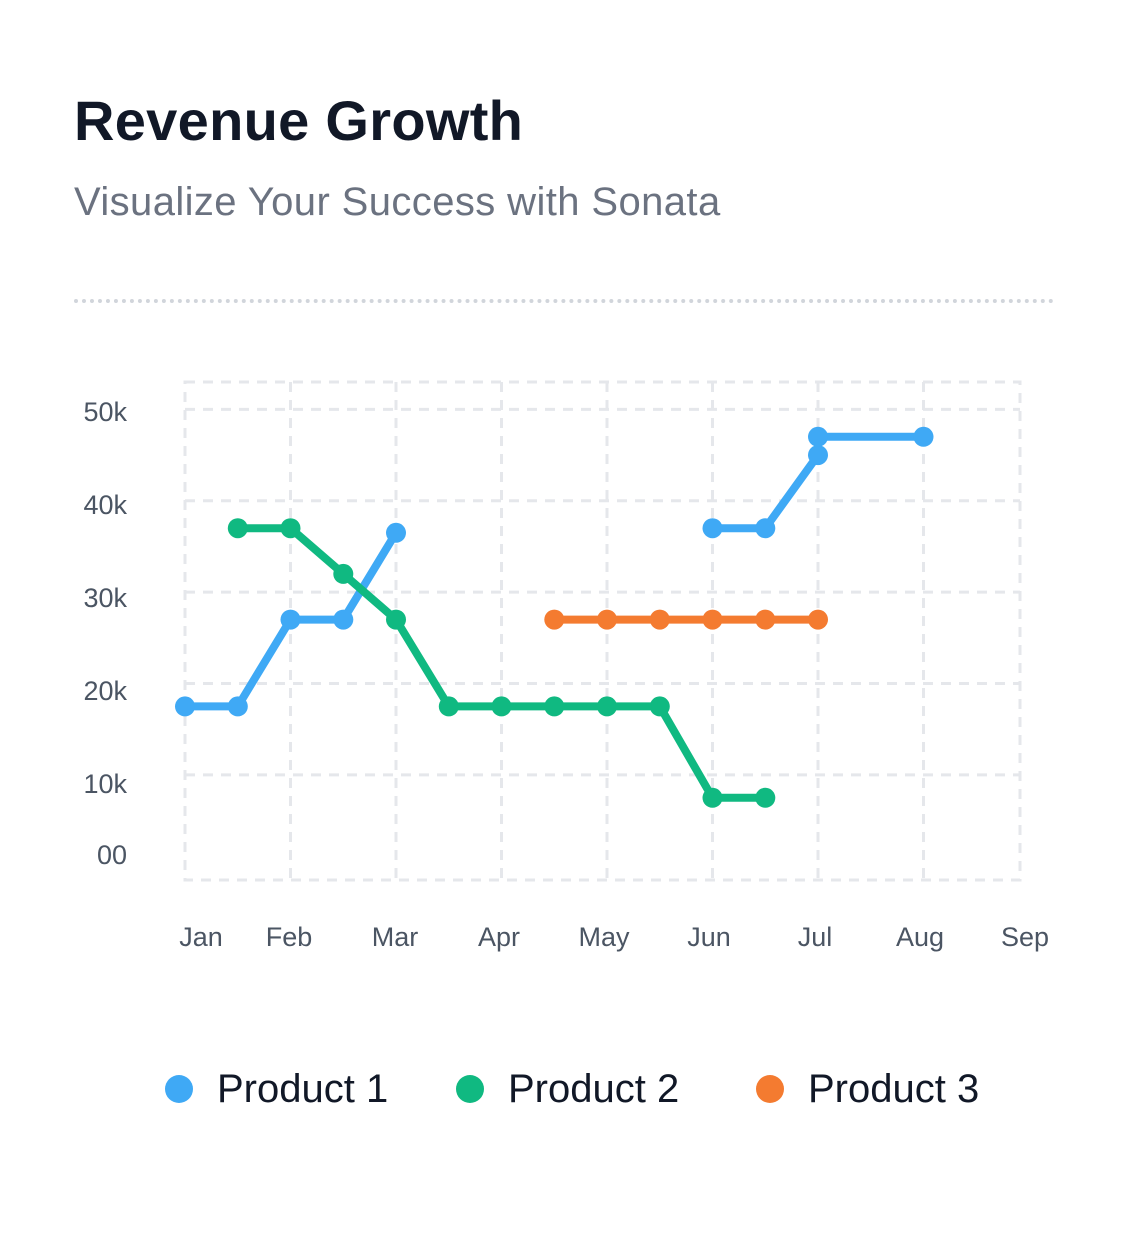 The image size is (1125, 1246). Describe the element at coordinates (105, 633) in the screenshot. I see `y-axis-ticks: 00 10k 20k 30k 40k 50k` at that location.